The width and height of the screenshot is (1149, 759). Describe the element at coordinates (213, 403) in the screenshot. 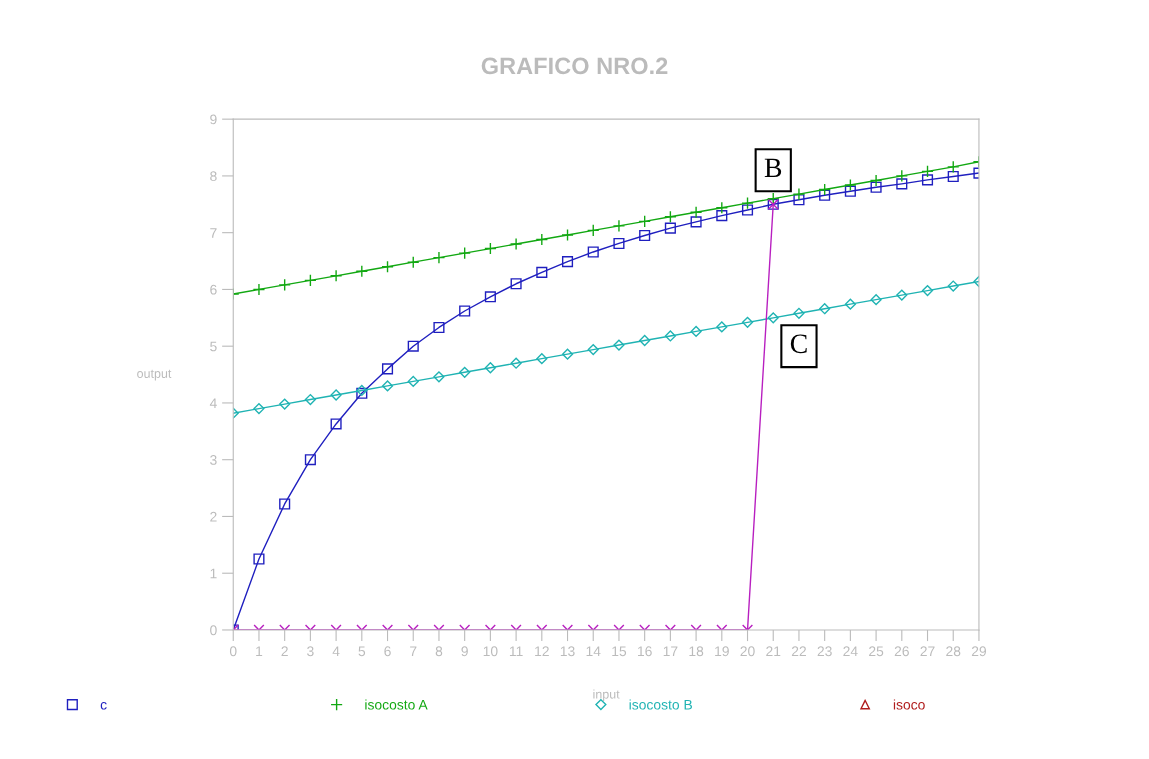

I see `y-tick-label: 4` at that location.